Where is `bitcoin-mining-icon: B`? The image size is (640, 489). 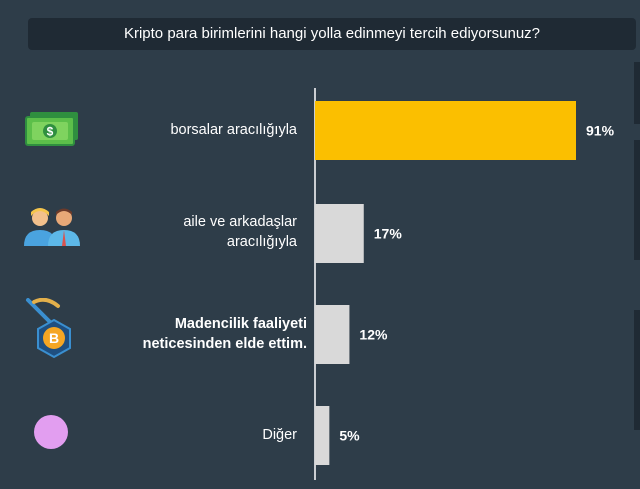
bitcoin-mining-icon: B is located at coordinates (50, 331).